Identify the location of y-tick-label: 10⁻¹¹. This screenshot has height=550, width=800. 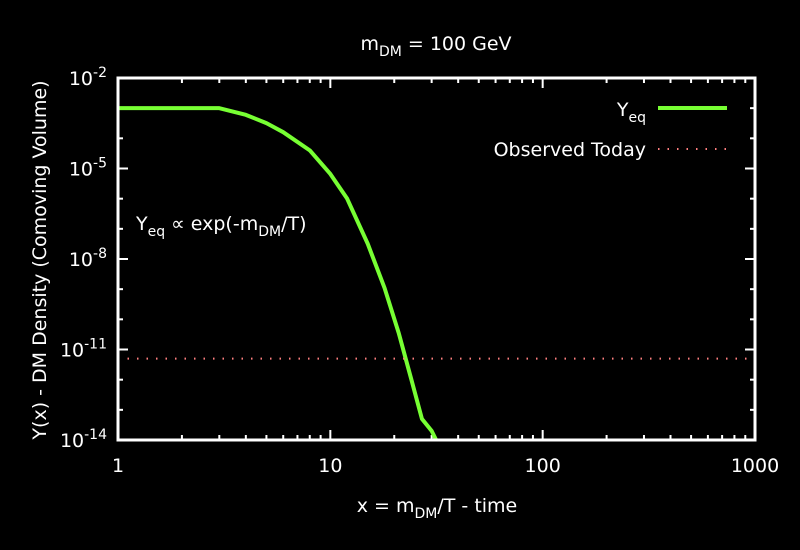
(83, 349).